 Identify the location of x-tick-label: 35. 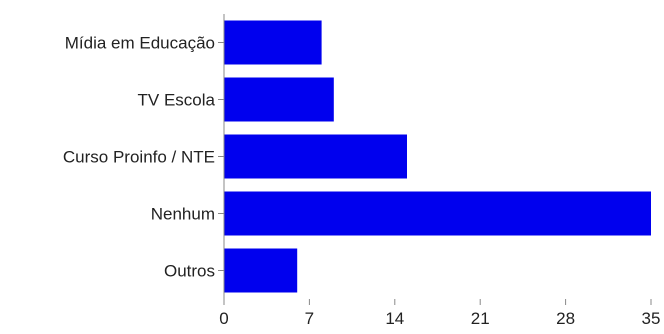
(651, 318).